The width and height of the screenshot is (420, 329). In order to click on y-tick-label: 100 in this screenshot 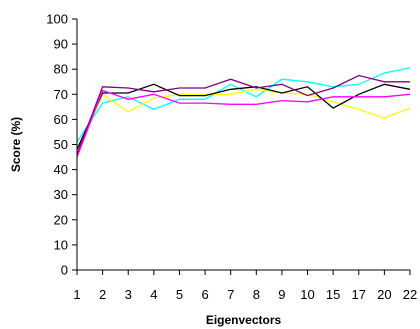, I will do `click(57, 19)`.